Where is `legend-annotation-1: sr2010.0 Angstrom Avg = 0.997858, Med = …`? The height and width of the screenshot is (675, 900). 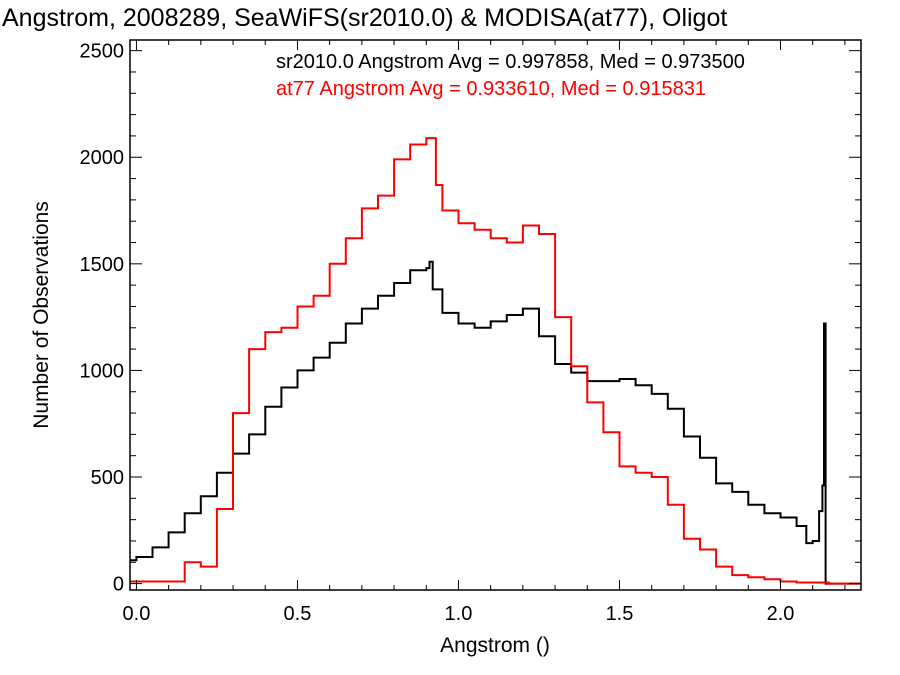
legend-annotation-1: sr2010.0 Angstrom Avg = 0.997858, Med = … is located at coordinates (510, 62).